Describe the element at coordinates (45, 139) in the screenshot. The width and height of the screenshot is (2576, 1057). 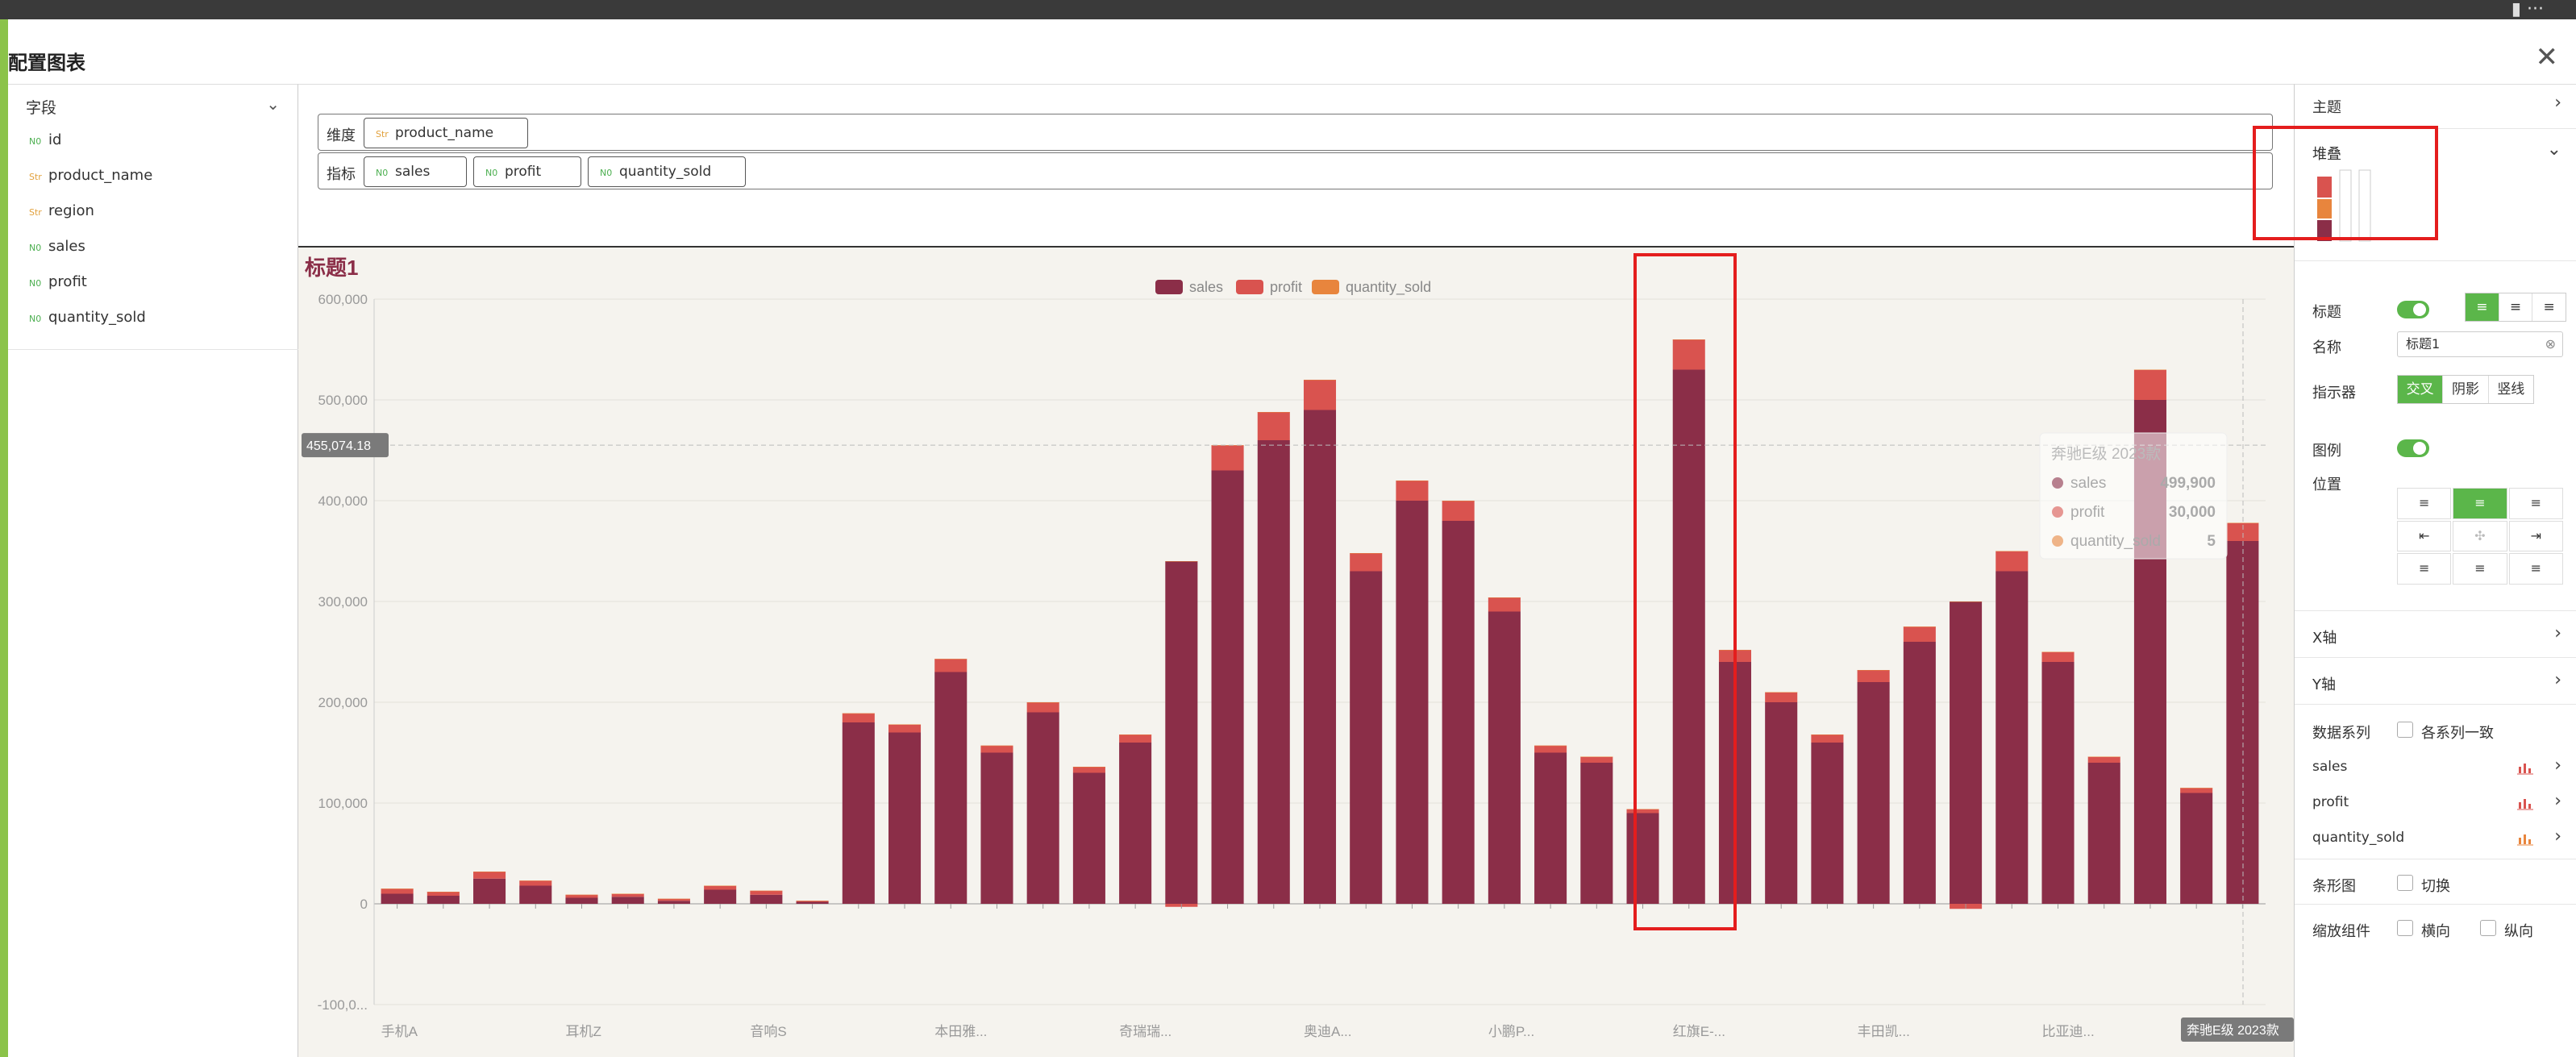
I see `field-item-id: N0 id` at that location.